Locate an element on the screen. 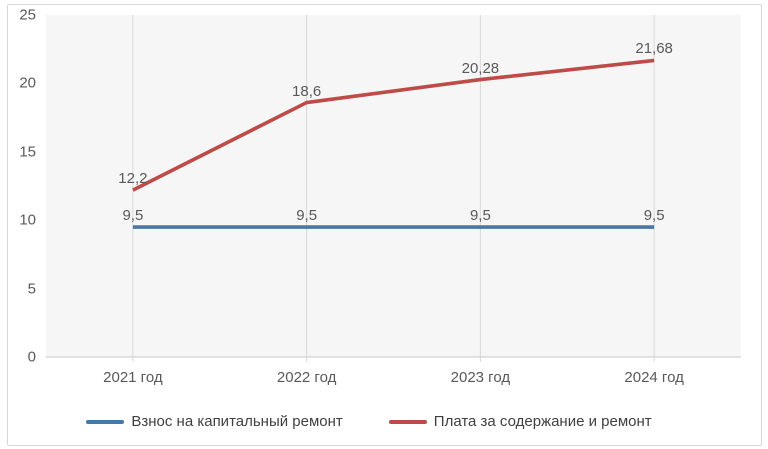 This screenshot has height=449, width=768. data-label: 12,2 is located at coordinates (133, 179).